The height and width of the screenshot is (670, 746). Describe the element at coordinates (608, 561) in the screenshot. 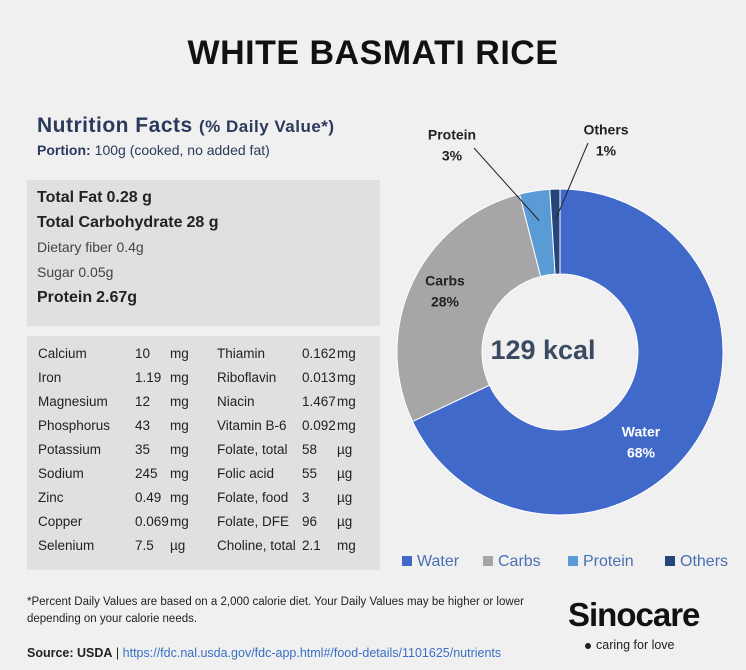

I see `legend-label: Protein` at that location.